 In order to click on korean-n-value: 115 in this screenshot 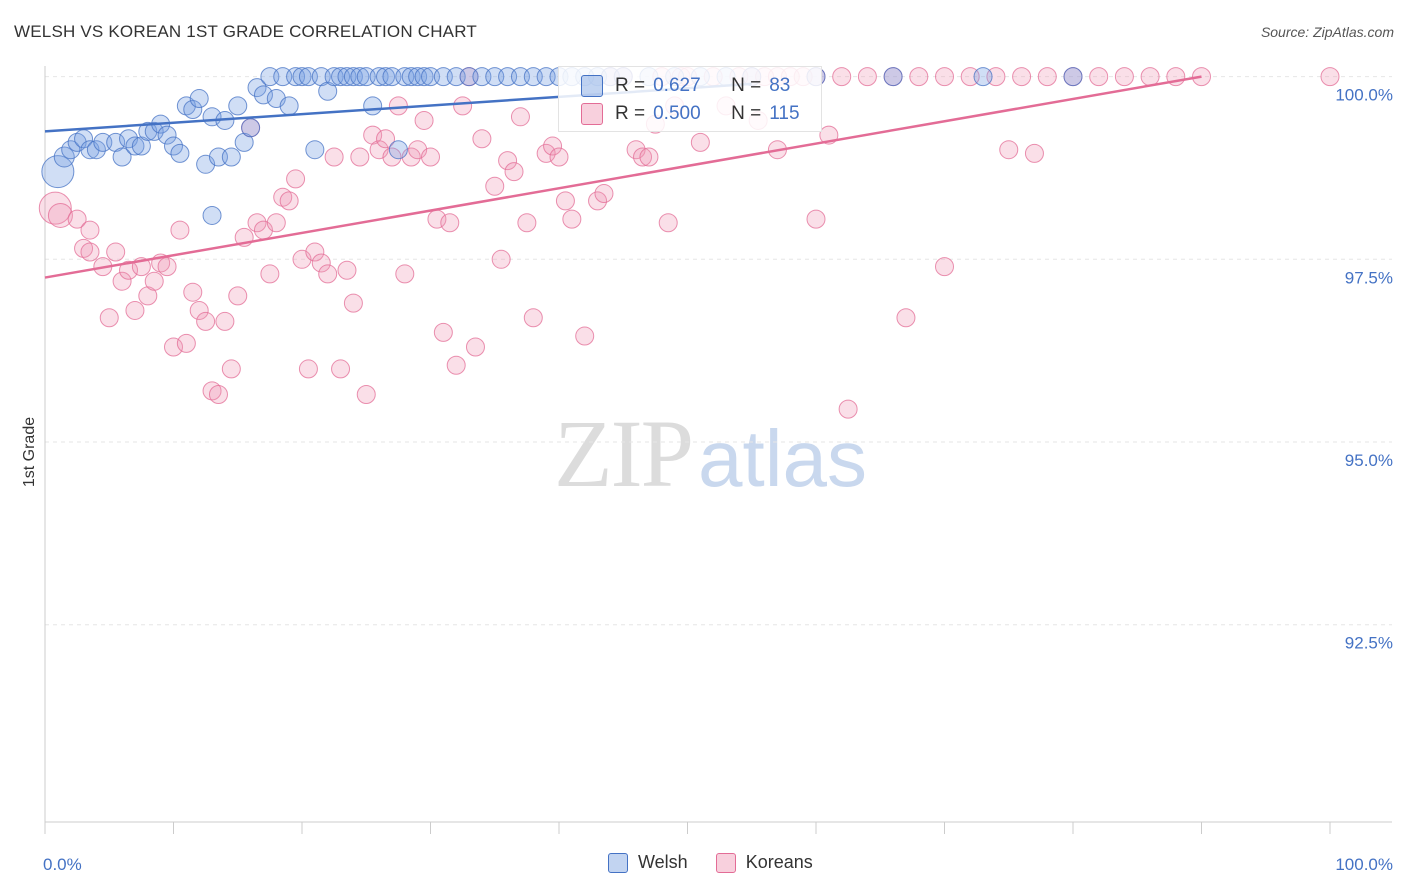, I will do `click(784, 113)`.